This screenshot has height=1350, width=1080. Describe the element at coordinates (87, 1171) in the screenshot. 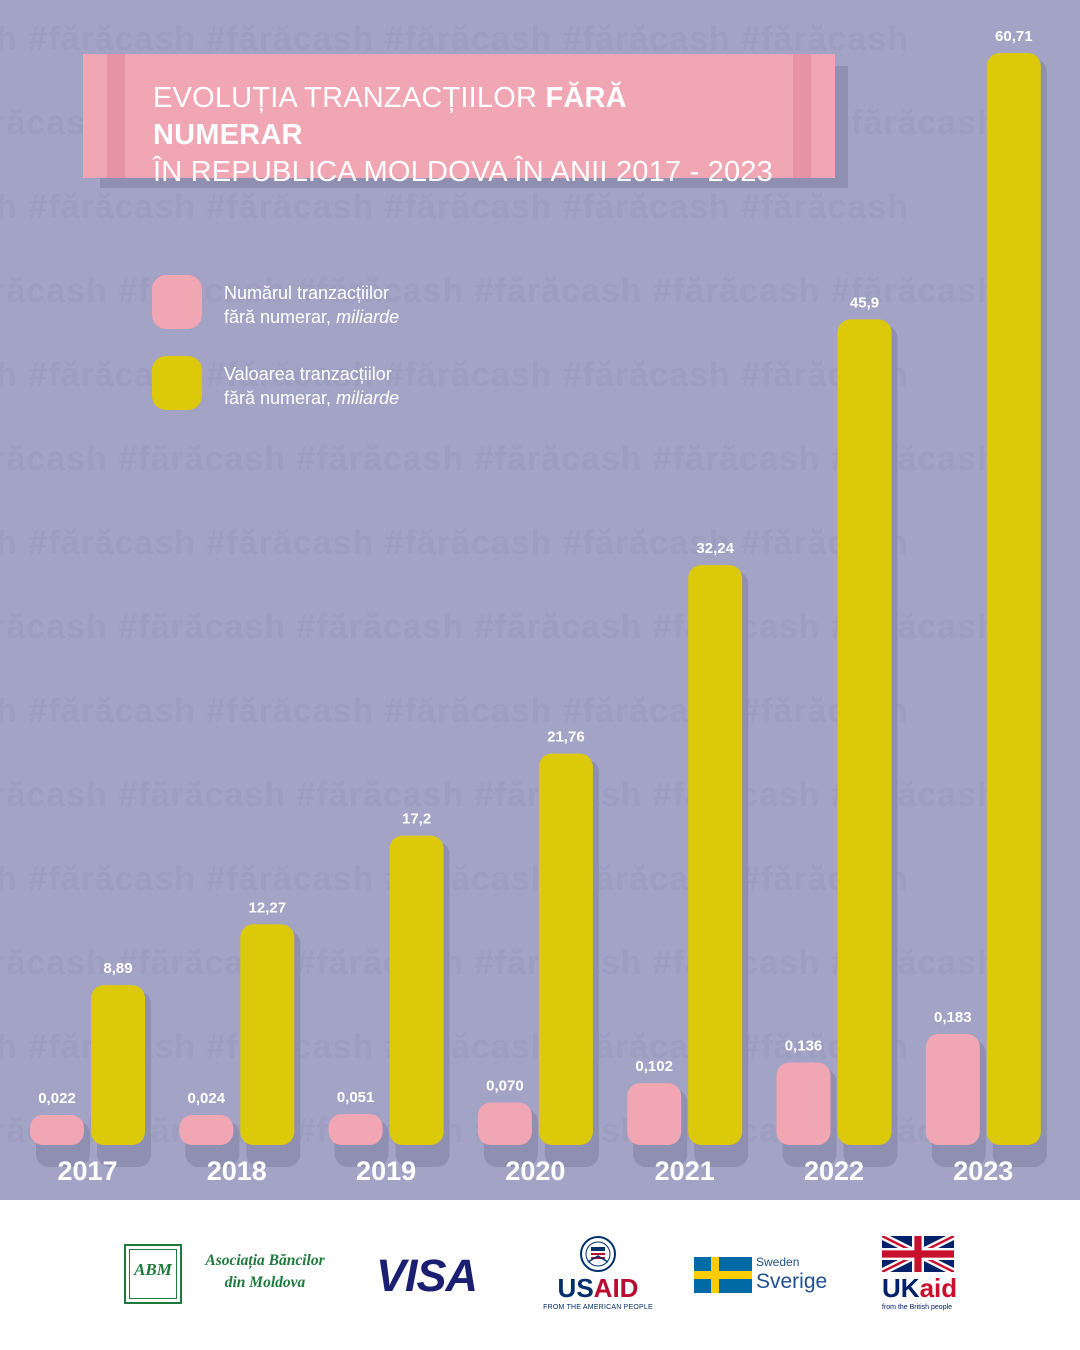

I see `year-label-2017: 2017` at that location.